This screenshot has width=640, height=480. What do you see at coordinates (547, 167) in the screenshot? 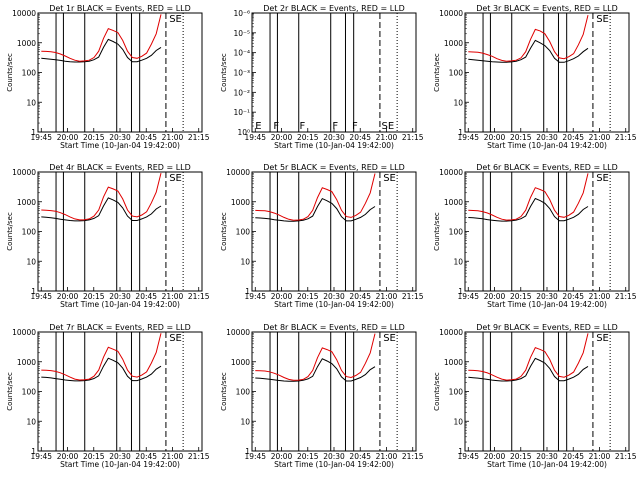
I see `chart-title: Det 6r BLACK = Events, RED = LLD` at bounding box center [547, 167].